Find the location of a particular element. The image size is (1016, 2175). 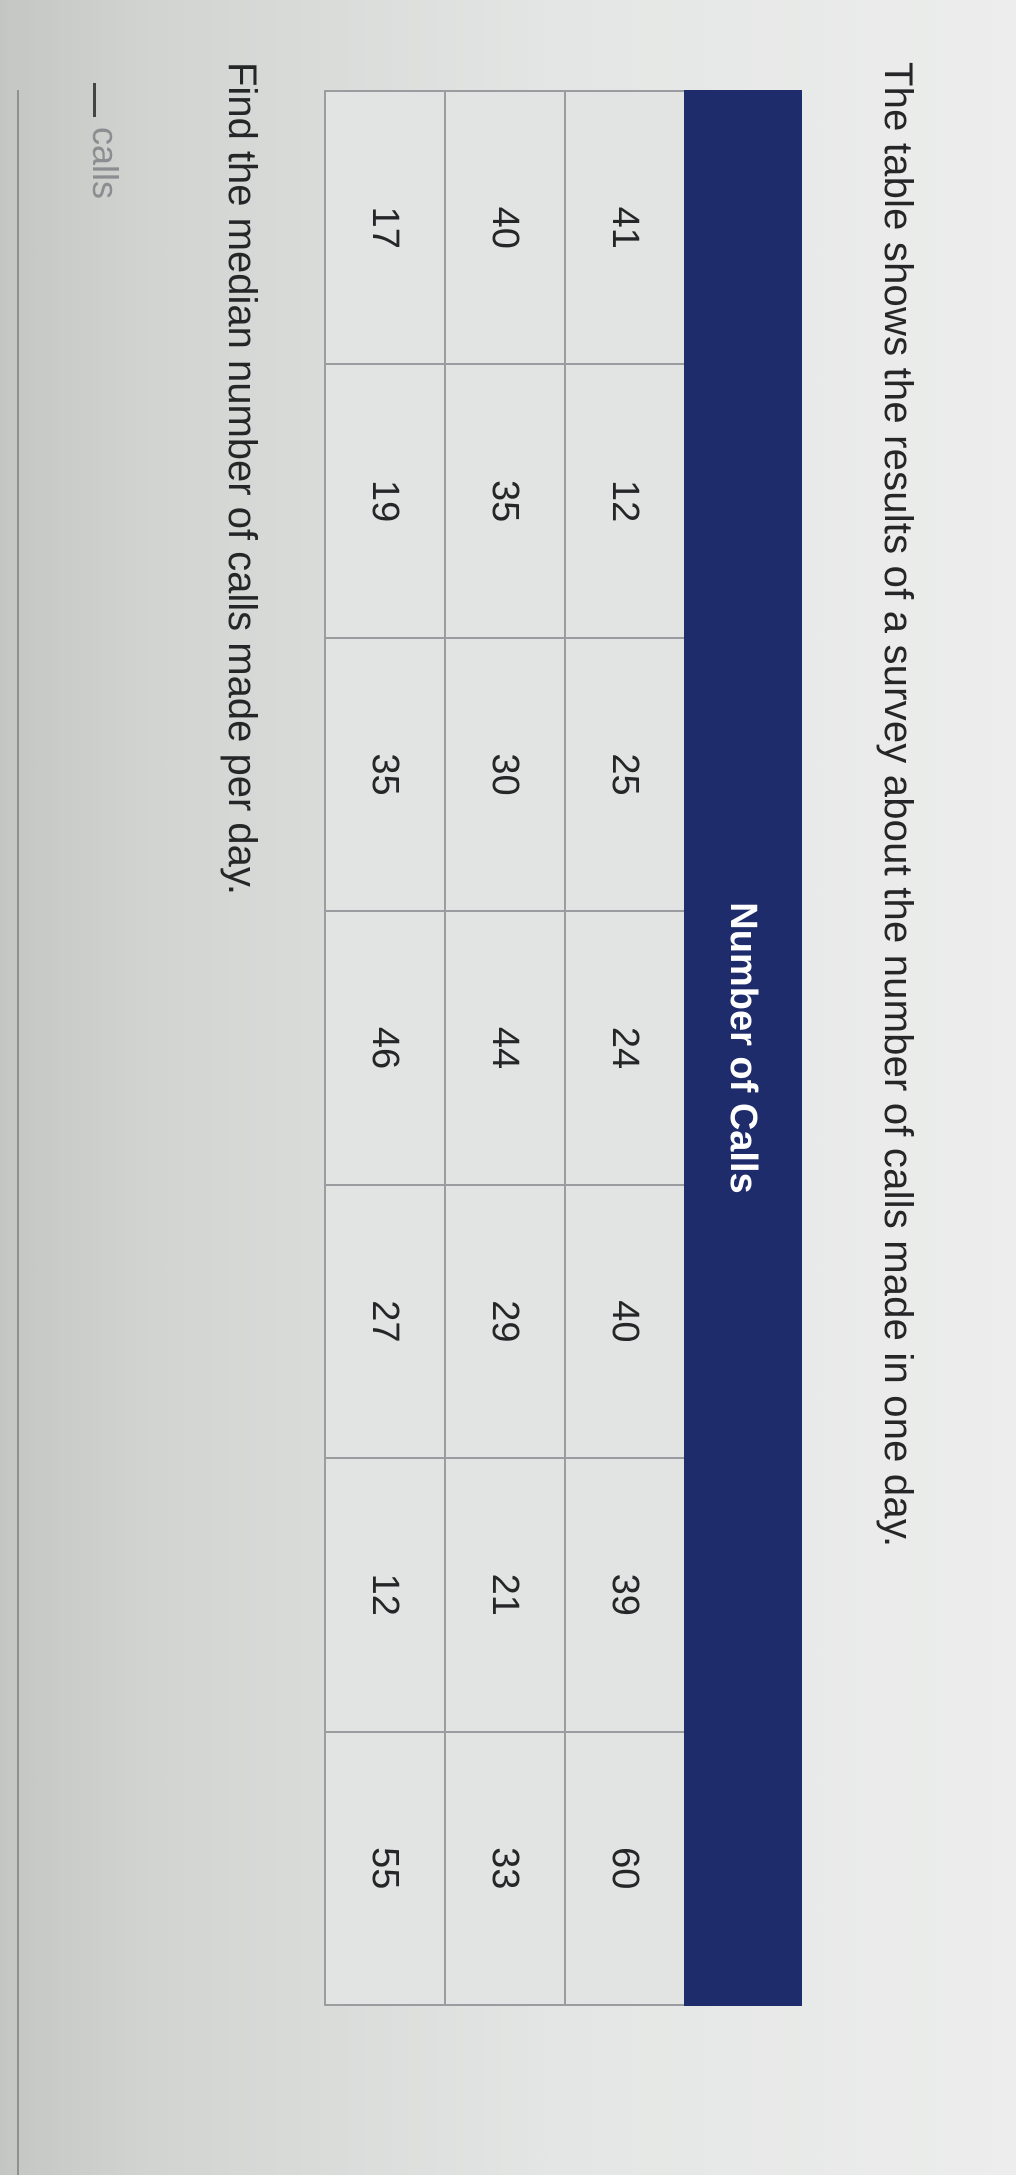

answer-field: calls is located at coordinates (105, 141).